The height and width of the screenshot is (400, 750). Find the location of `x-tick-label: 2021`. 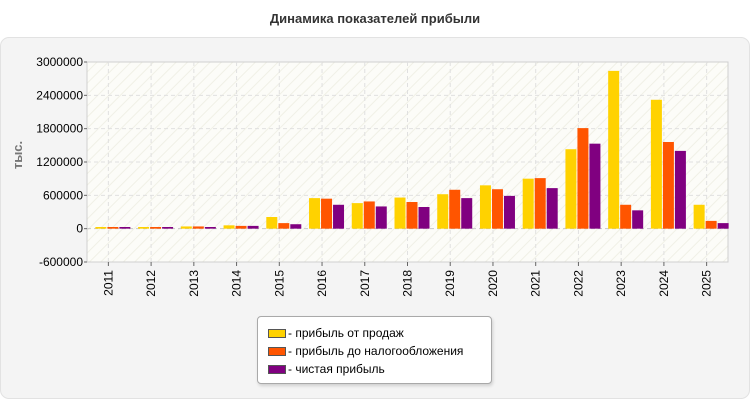

x-tick-label: 2021 is located at coordinates (536, 283).